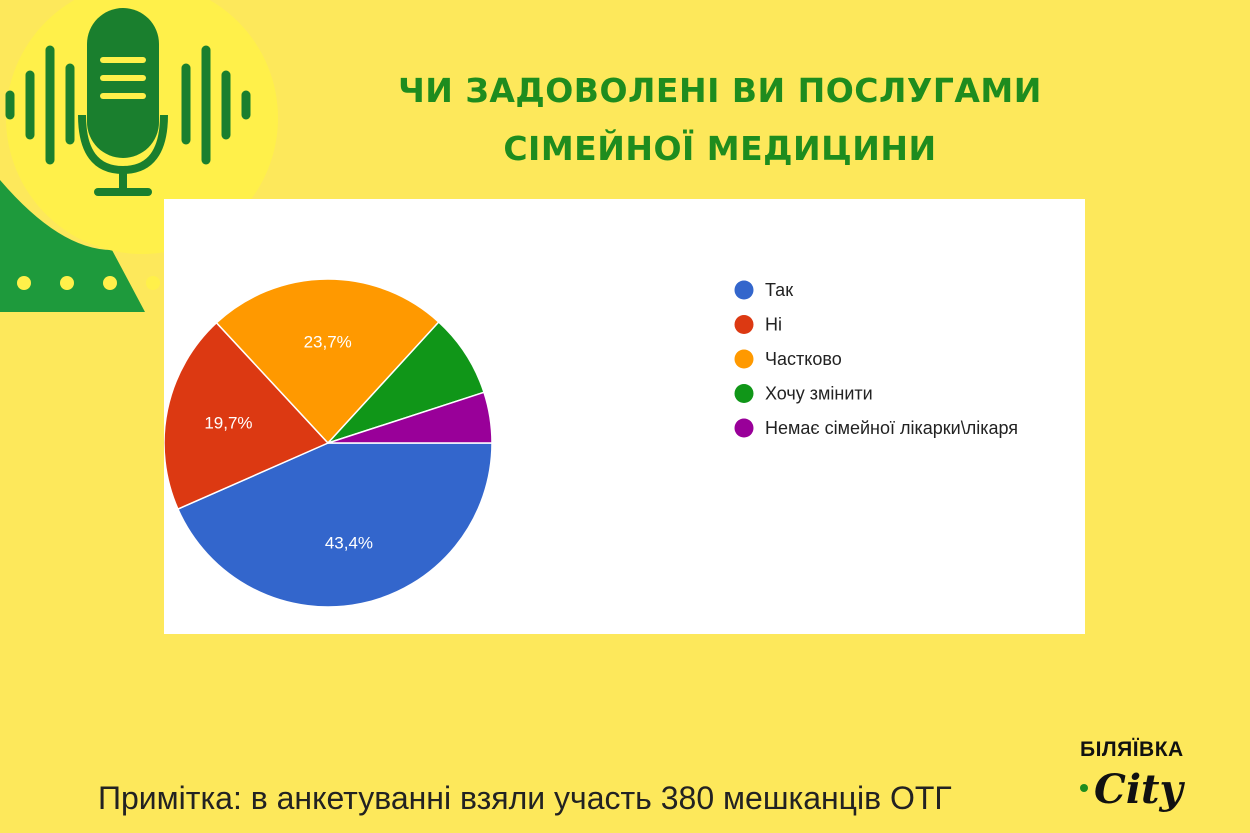 This screenshot has height=833, width=1250. What do you see at coordinates (803, 359) in the screenshot?
I see `legend-label-2: Частково` at bounding box center [803, 359].